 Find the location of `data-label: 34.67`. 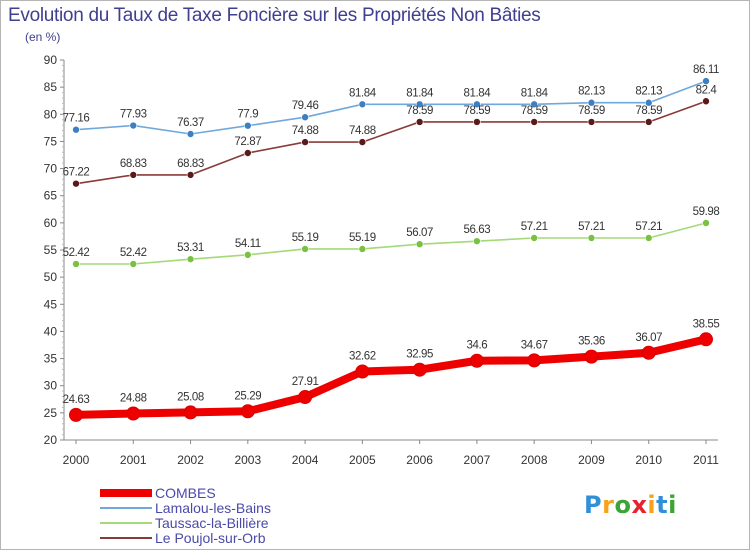

data-label: 34.67 is located at coordinates (534, 345).